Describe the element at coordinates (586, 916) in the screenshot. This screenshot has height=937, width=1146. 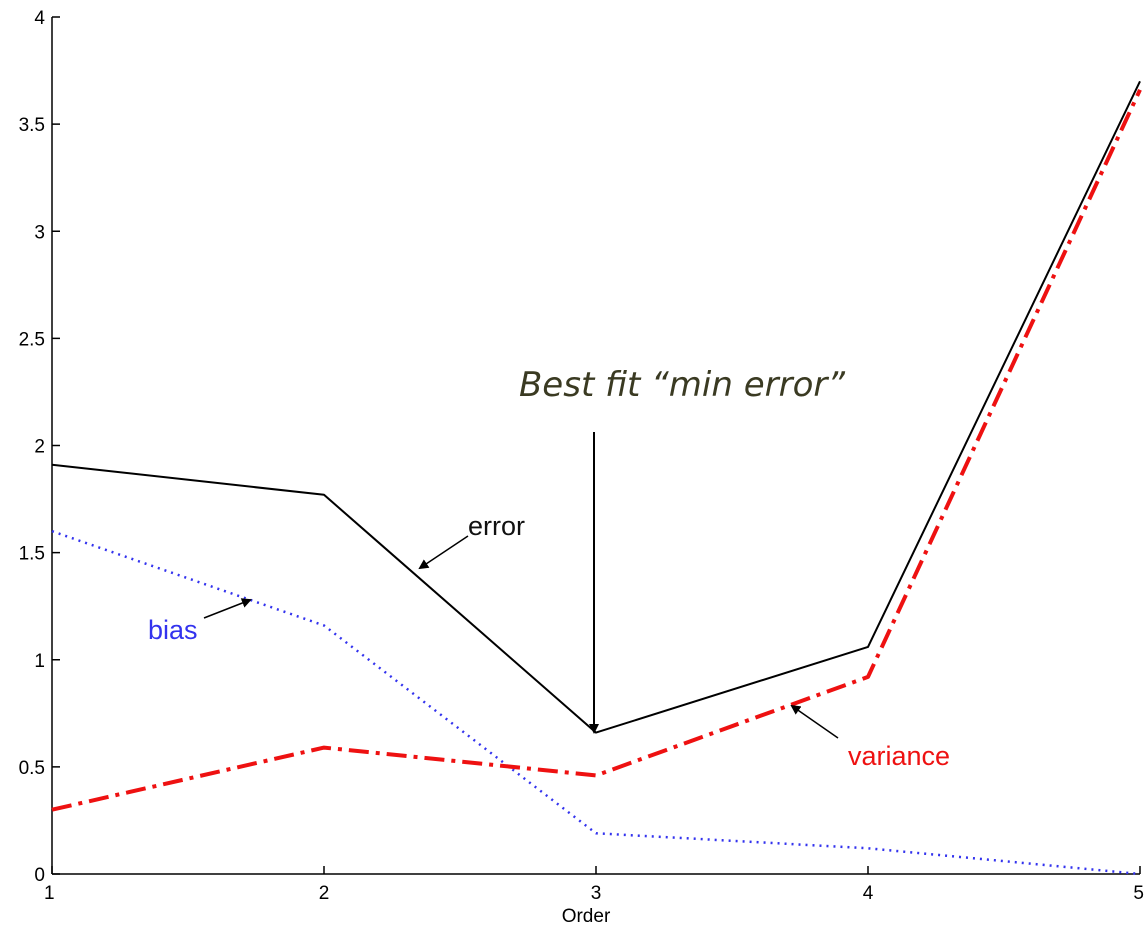
I see `x-axis-label: Order` at that location.